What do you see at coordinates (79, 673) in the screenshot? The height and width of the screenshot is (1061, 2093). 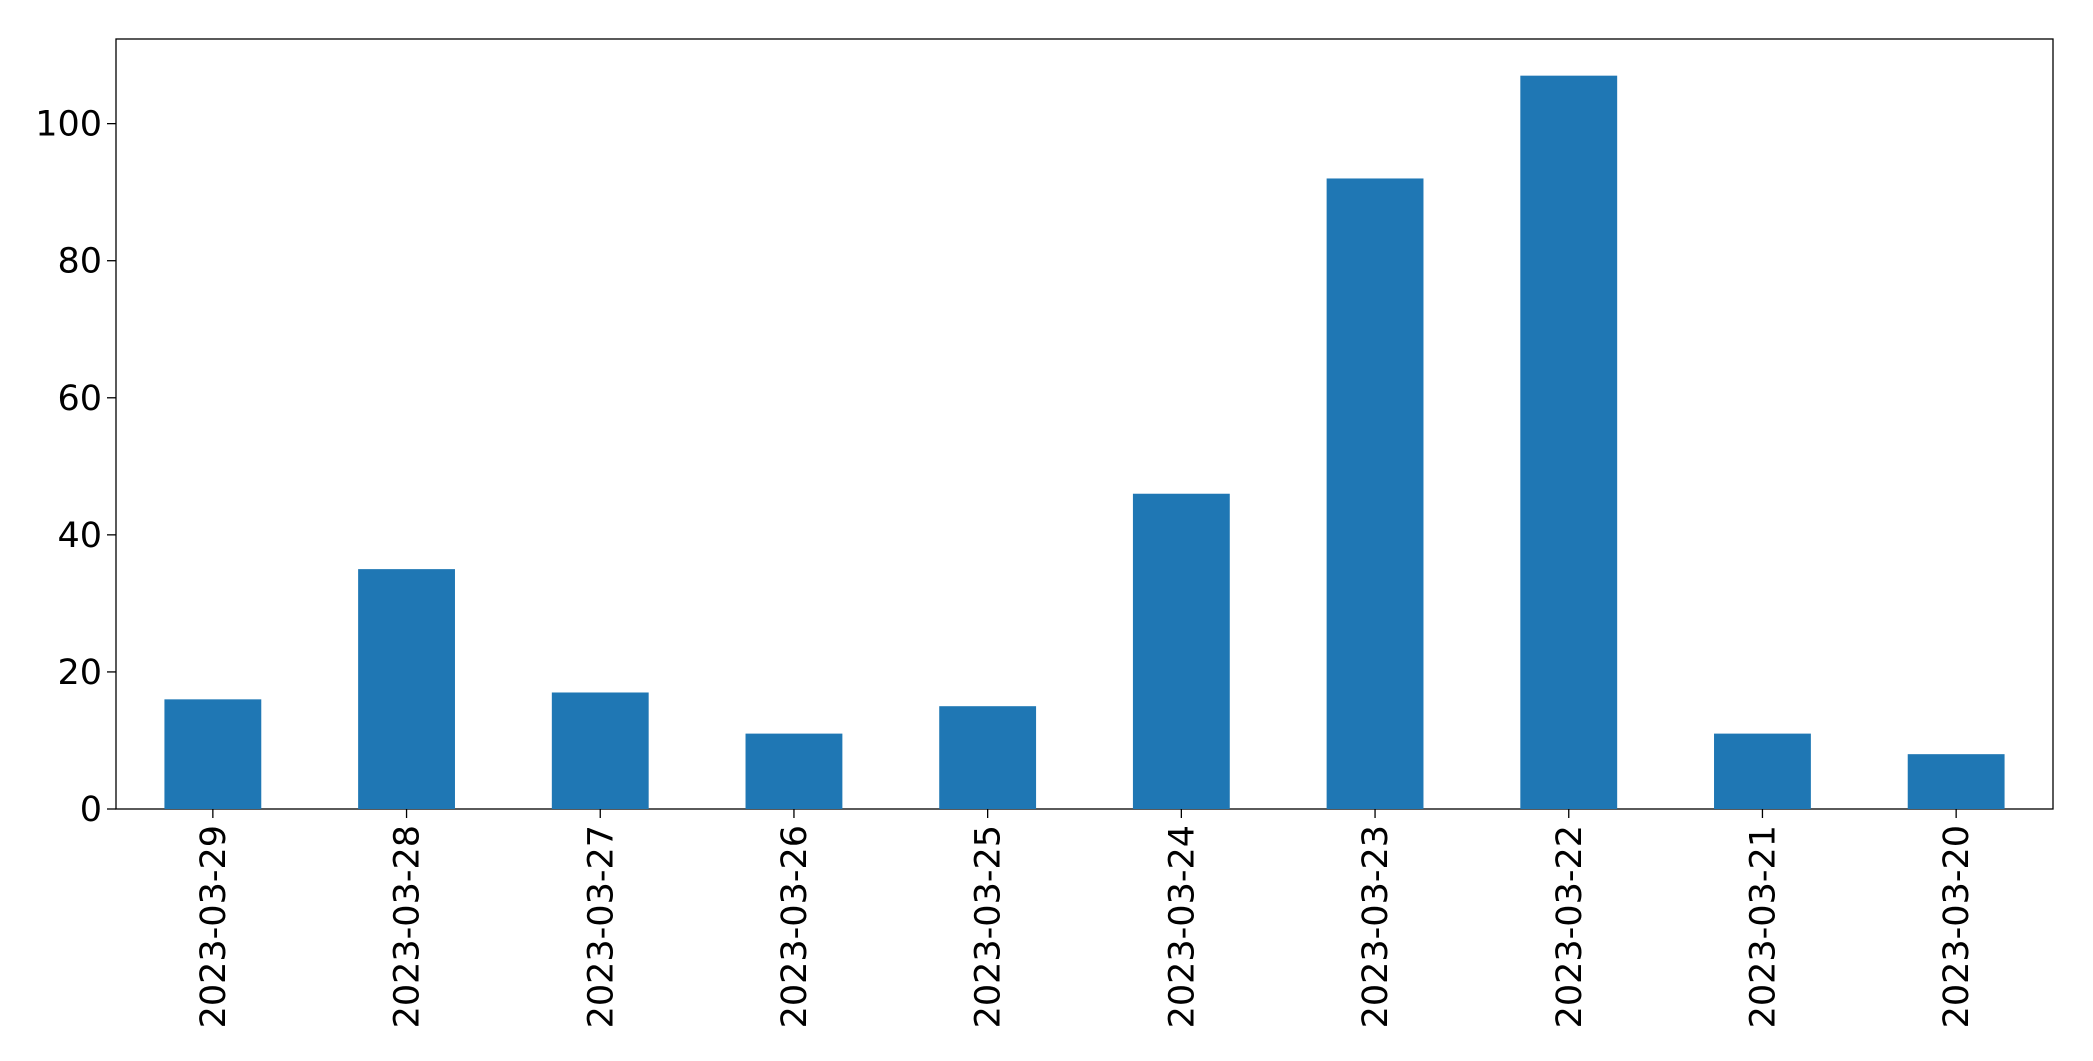 I see `y-tick-label: 20` at bounding box center [79, 673].